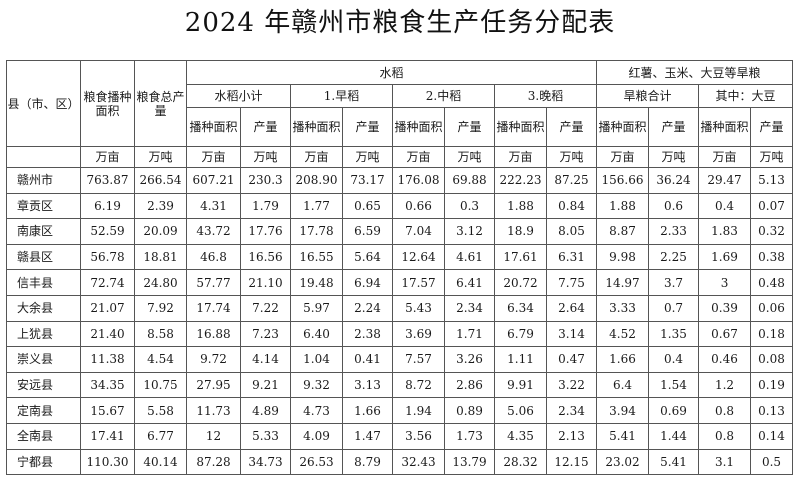 The height and width of the screenshot is (479, 800). Describe the element at coordinates (107, 410) in the screenshot. I see `table-cell: 15.67` at that location.